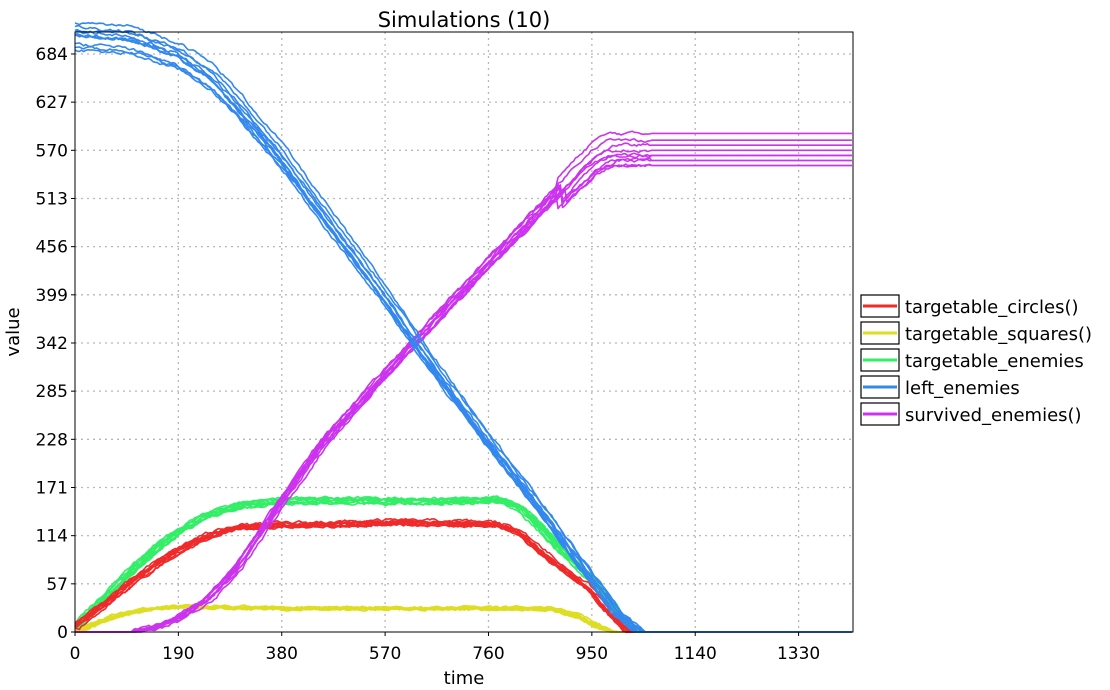 Image resolution: width=1110 pixels, height=690 pixels. Describe the element at coordinates (52, 151) in the screenshot. I see `y-tick-label: 570` at that location.